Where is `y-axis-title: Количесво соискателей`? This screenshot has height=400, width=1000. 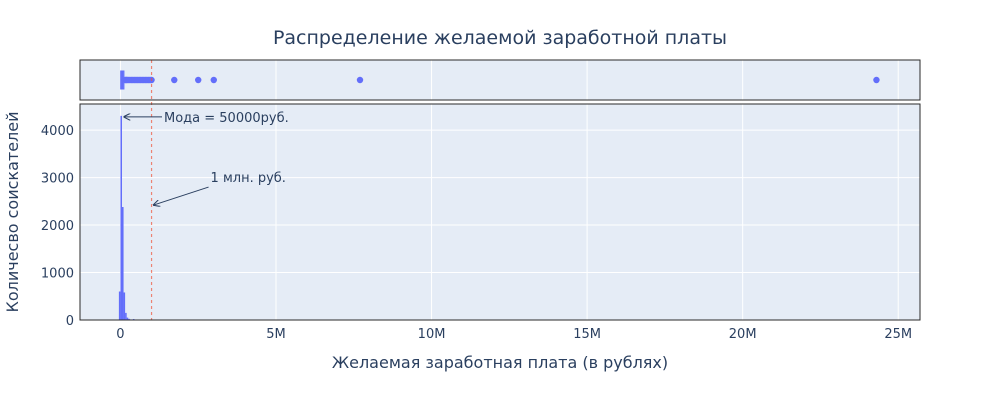 y-axis-title: Количесво соискателей is located at coordinates (12, 211).